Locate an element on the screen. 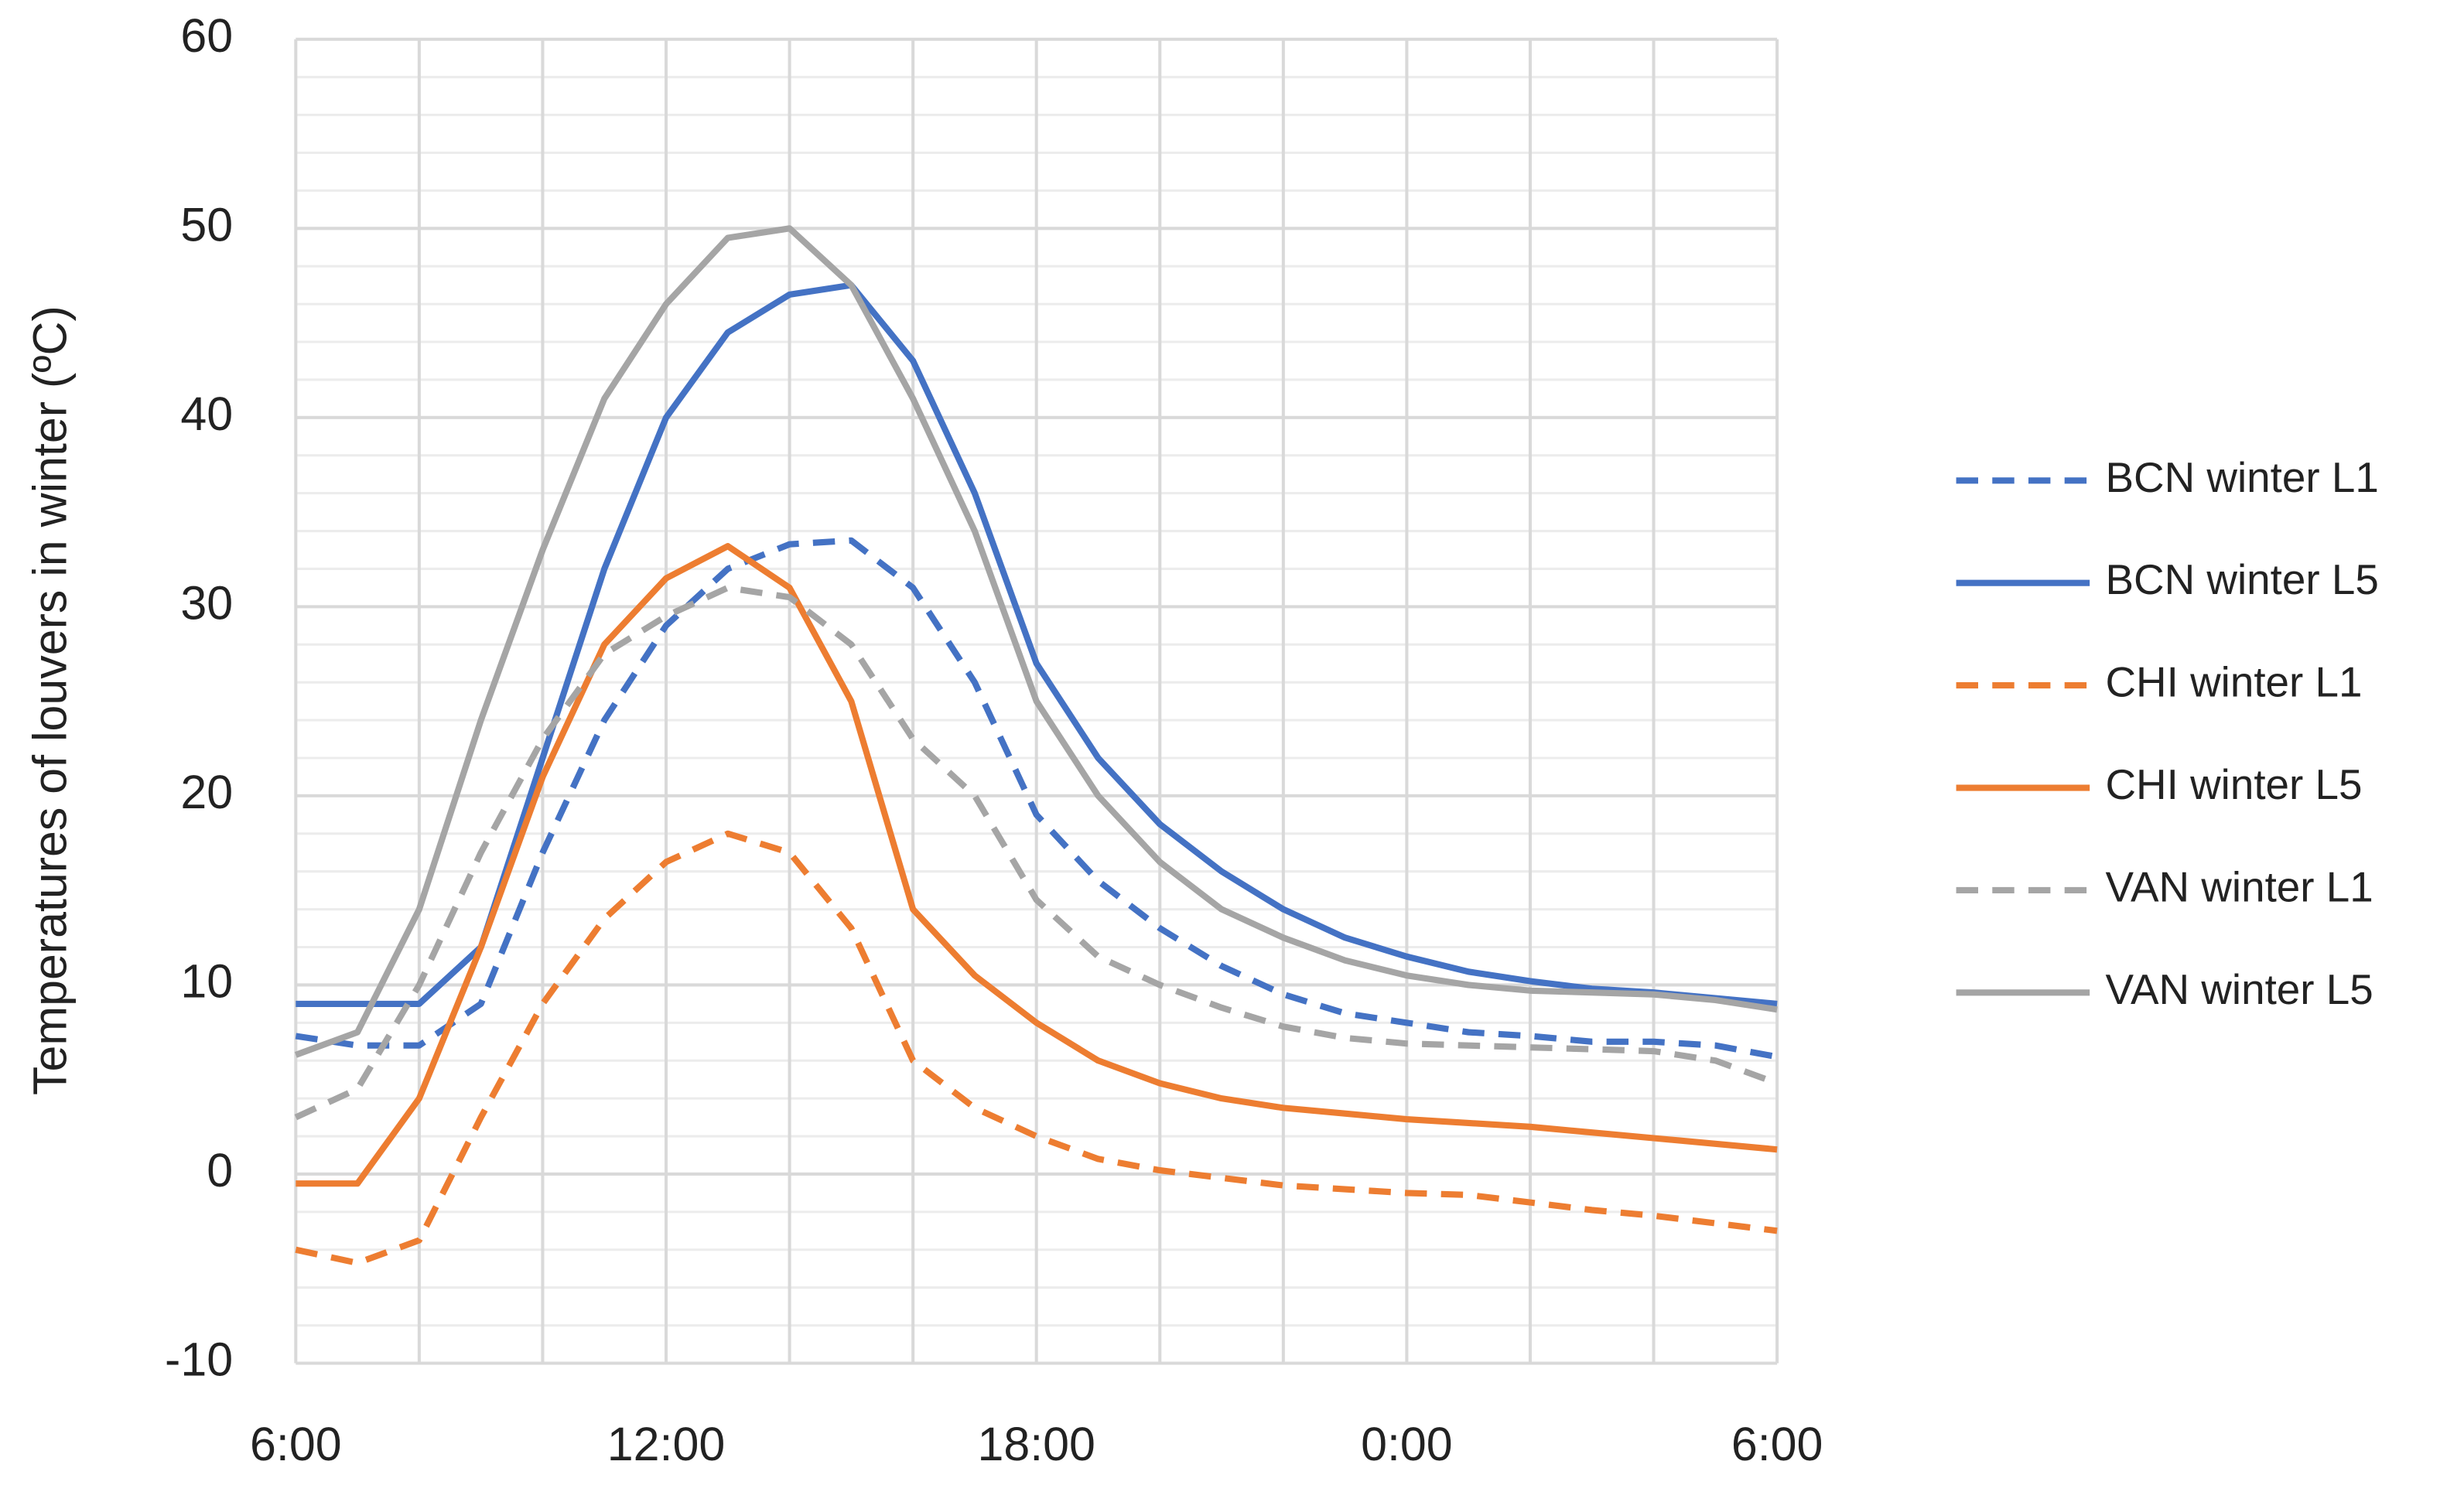 The height and width of the screenshot is (1492, 2464). legend-label: CHI winter L5 is located at coordinates (2233, 784).